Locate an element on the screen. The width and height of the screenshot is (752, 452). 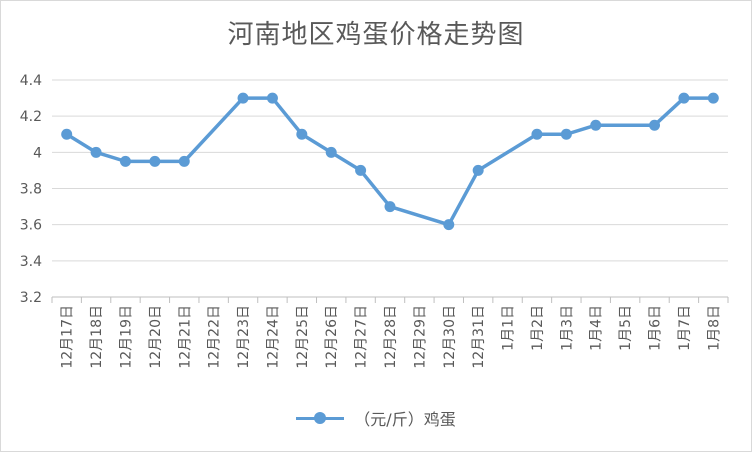
y-tick-label: 3.8 is located at coordinates (31, 190).